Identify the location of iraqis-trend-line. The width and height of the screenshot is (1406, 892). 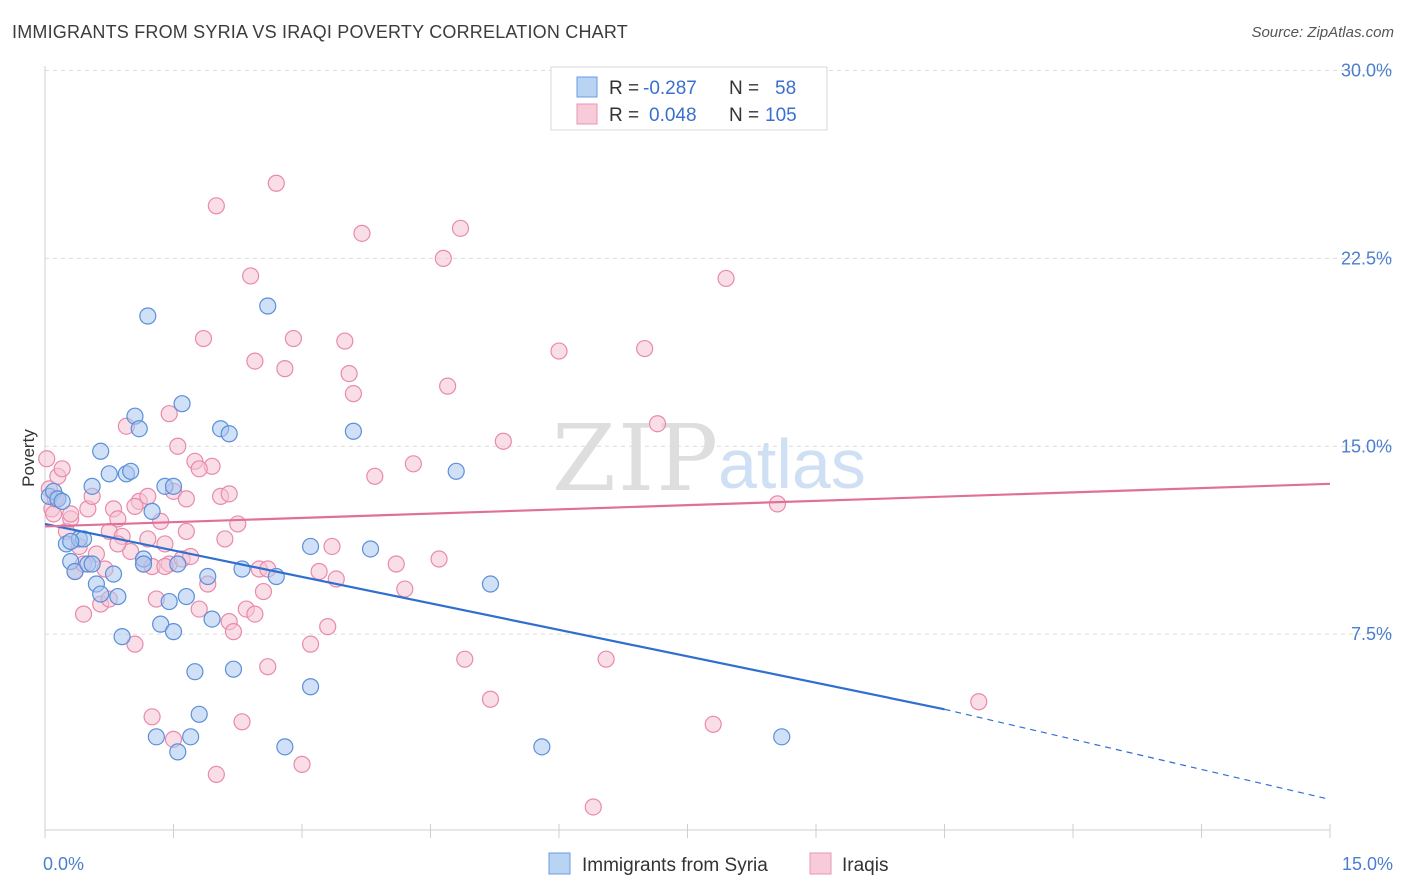
(687, 505).